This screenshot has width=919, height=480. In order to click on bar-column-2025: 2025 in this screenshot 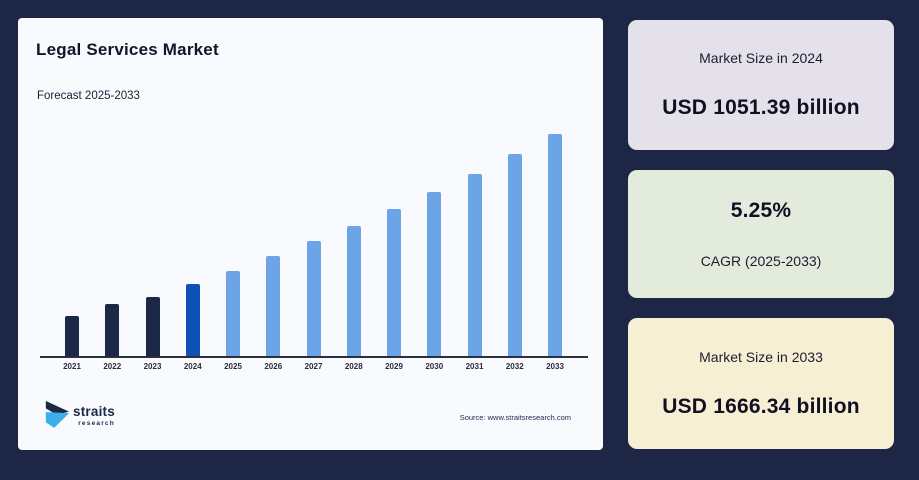, I will do `click(233, 320)`.